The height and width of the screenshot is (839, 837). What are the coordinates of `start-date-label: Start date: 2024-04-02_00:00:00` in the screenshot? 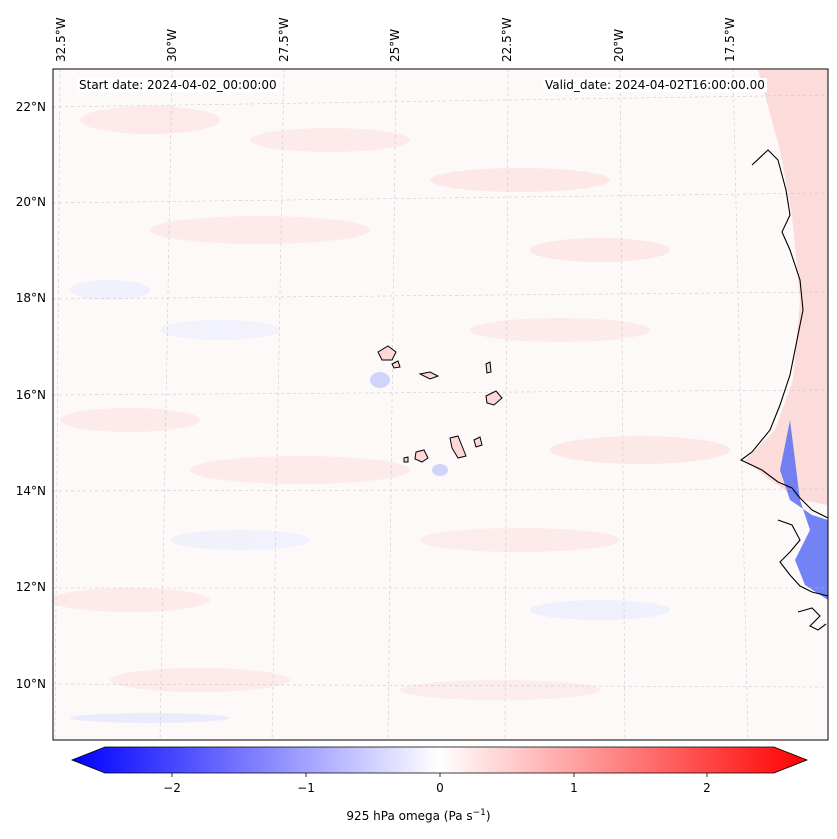 It's located at (178, 85).